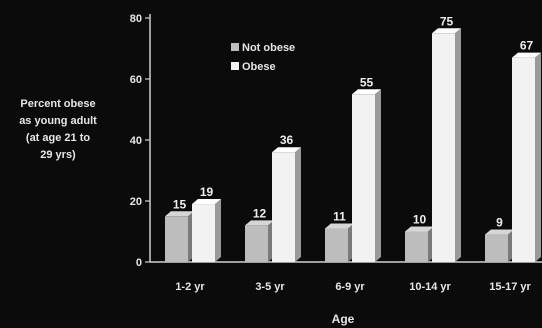 This screenshot has height=328, width=542. I want to click on x-tick-label: 1-2 yr, so click(190, 287).